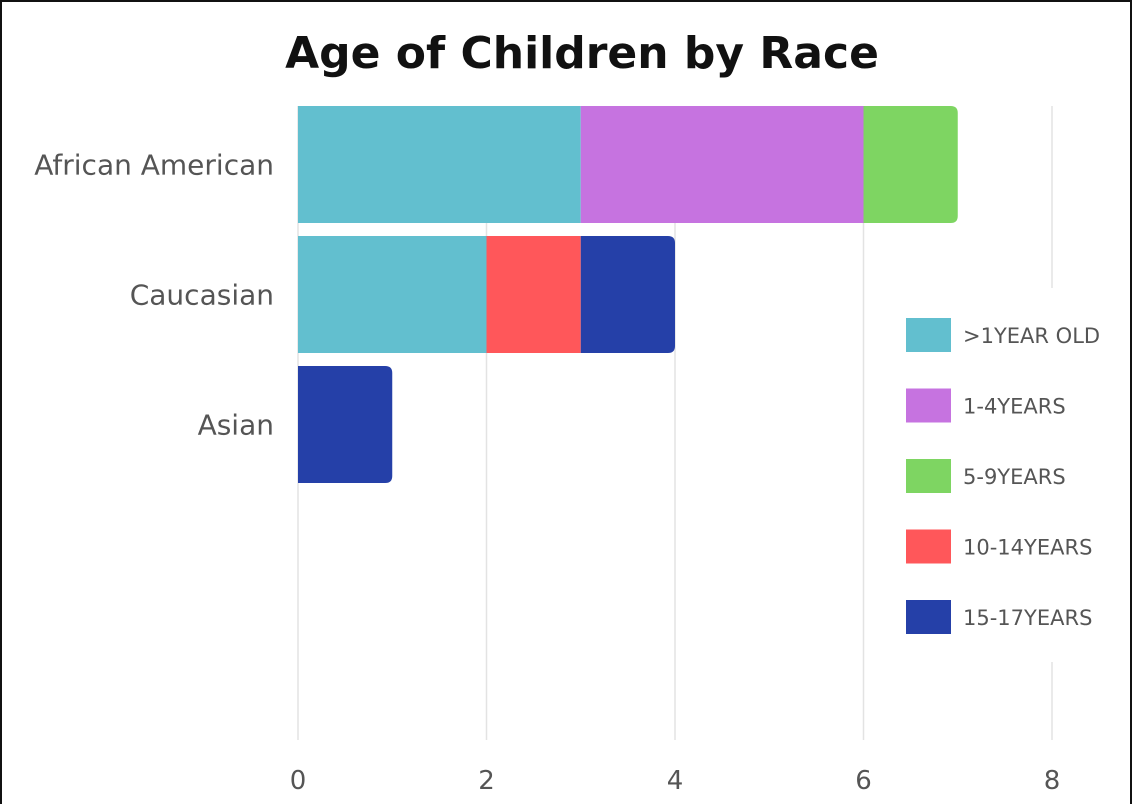 This screenshot has width=1132, height=806. What do you see at coordinates (486, 781) in the screenshot?
I see `x-tick-label-2: 2` at bounding box center [486, 781].